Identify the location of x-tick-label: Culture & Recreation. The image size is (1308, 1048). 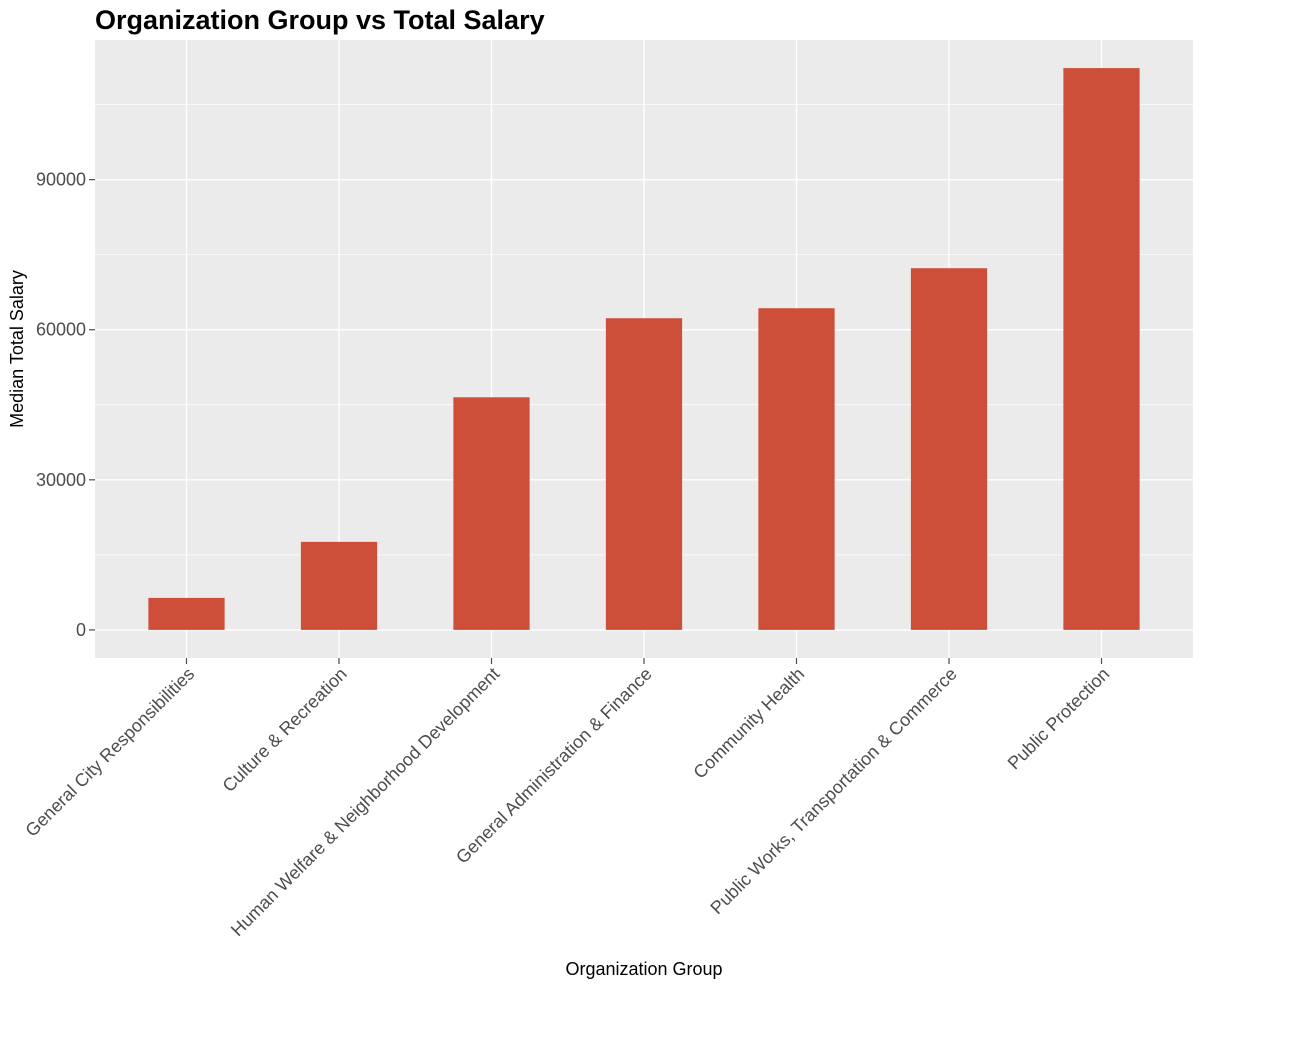
(285, 730).